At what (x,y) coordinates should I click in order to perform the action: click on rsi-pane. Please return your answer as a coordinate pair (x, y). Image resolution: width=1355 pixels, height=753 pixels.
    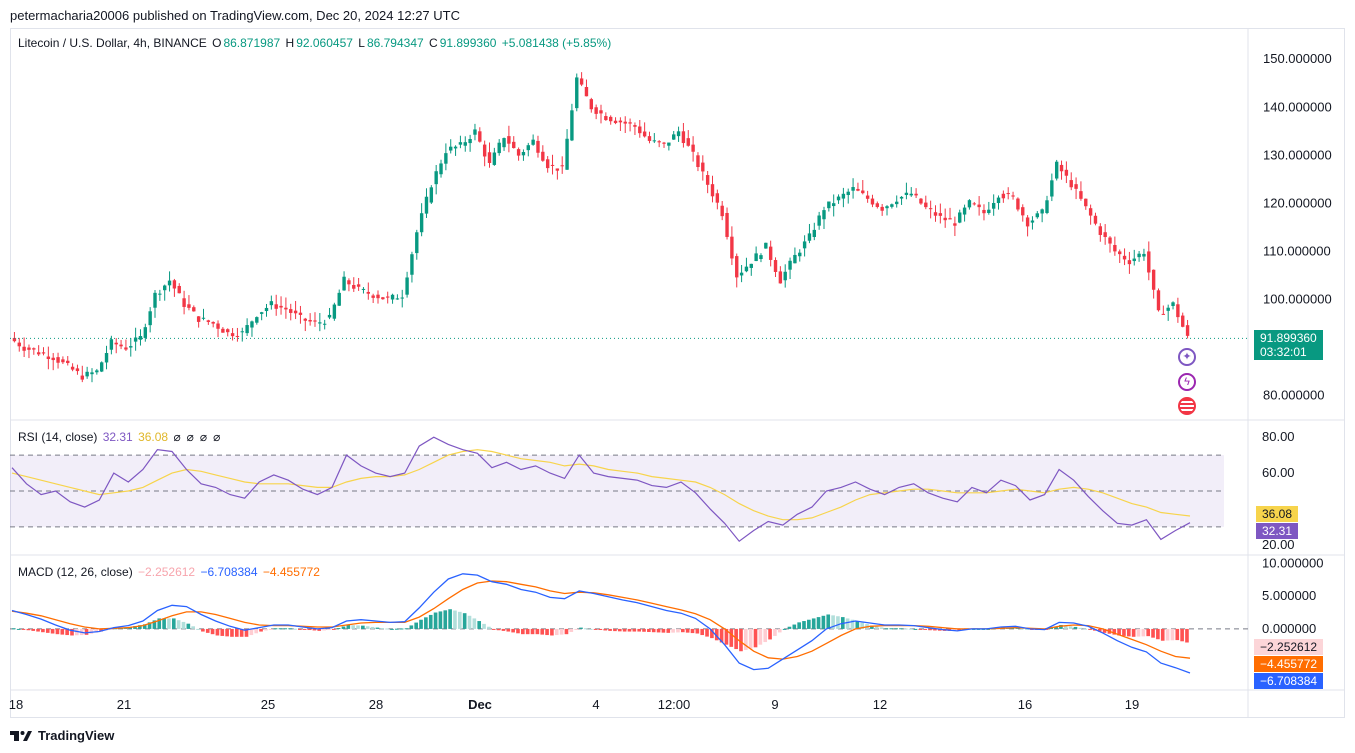
    Looking at the image, I should click on (617, 489).